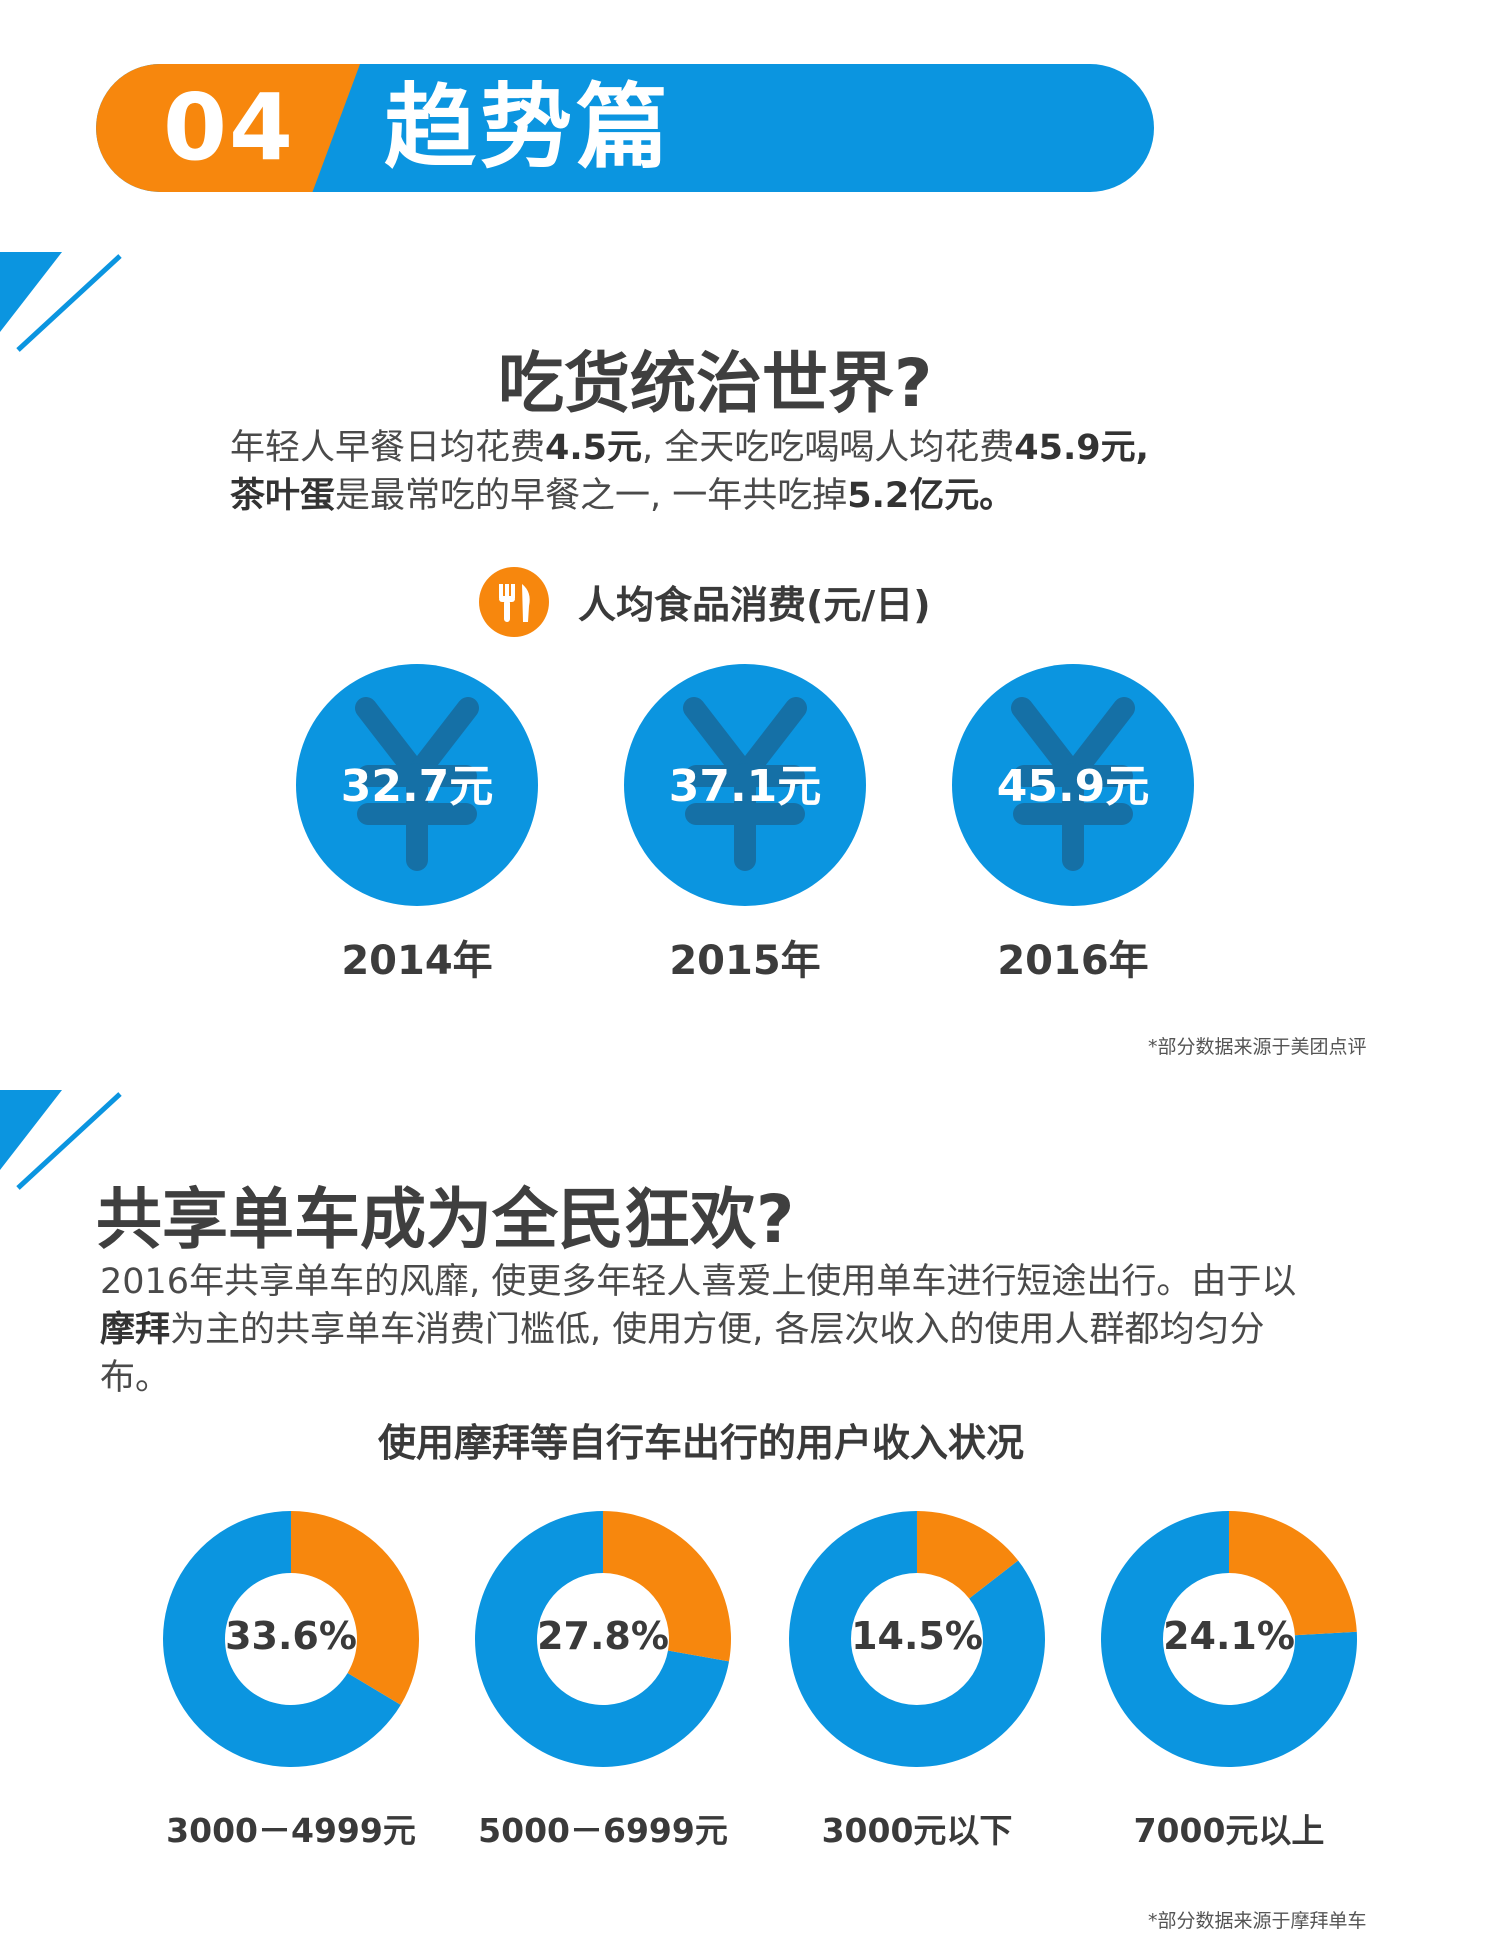  I want to click on highlight-text: 45.9元,, so click(1081, 448).